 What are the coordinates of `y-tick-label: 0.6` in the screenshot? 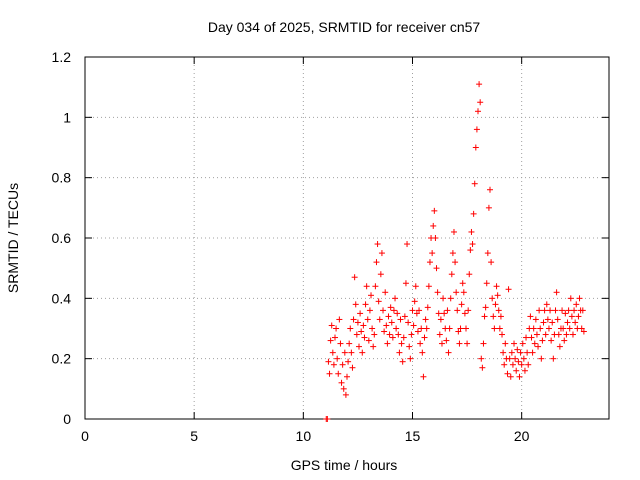 It's located at (62, 238).